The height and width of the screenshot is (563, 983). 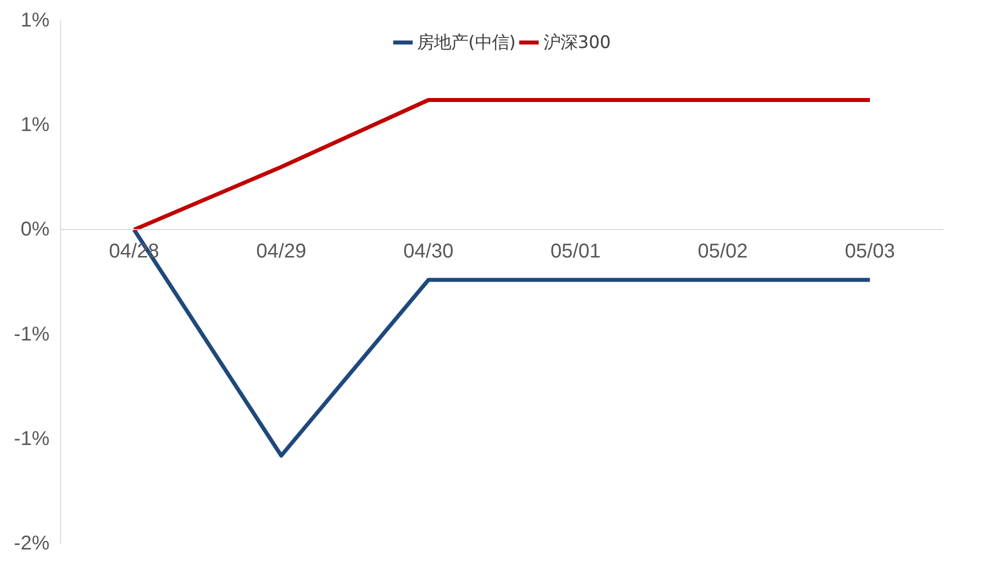 What do you see at coordinates (428, 251) in the screenshot?
I see `x-tick-label: 04/30` at bounding box center [428, 251].